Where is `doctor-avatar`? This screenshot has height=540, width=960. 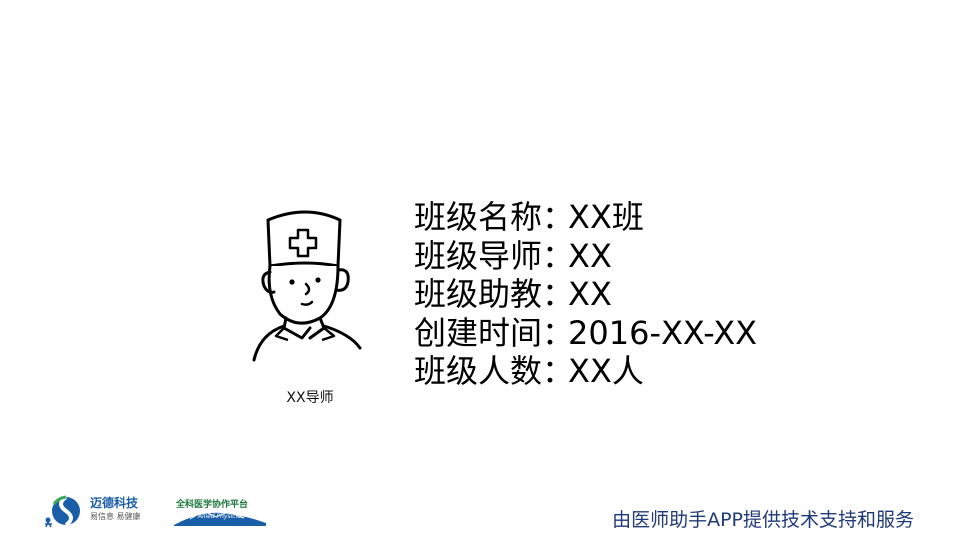 doctor-avatar is located at coordinates (306, 286).